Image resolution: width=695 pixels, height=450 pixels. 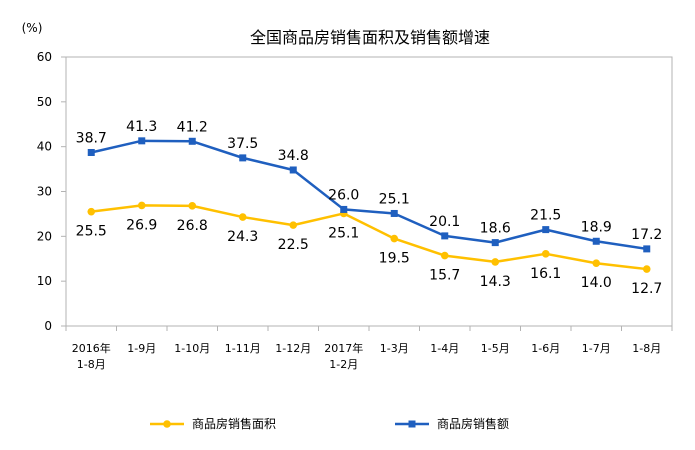 I want to click on y-axis: 0 10 20 30 40 50 60, so click(x=51, y=191).